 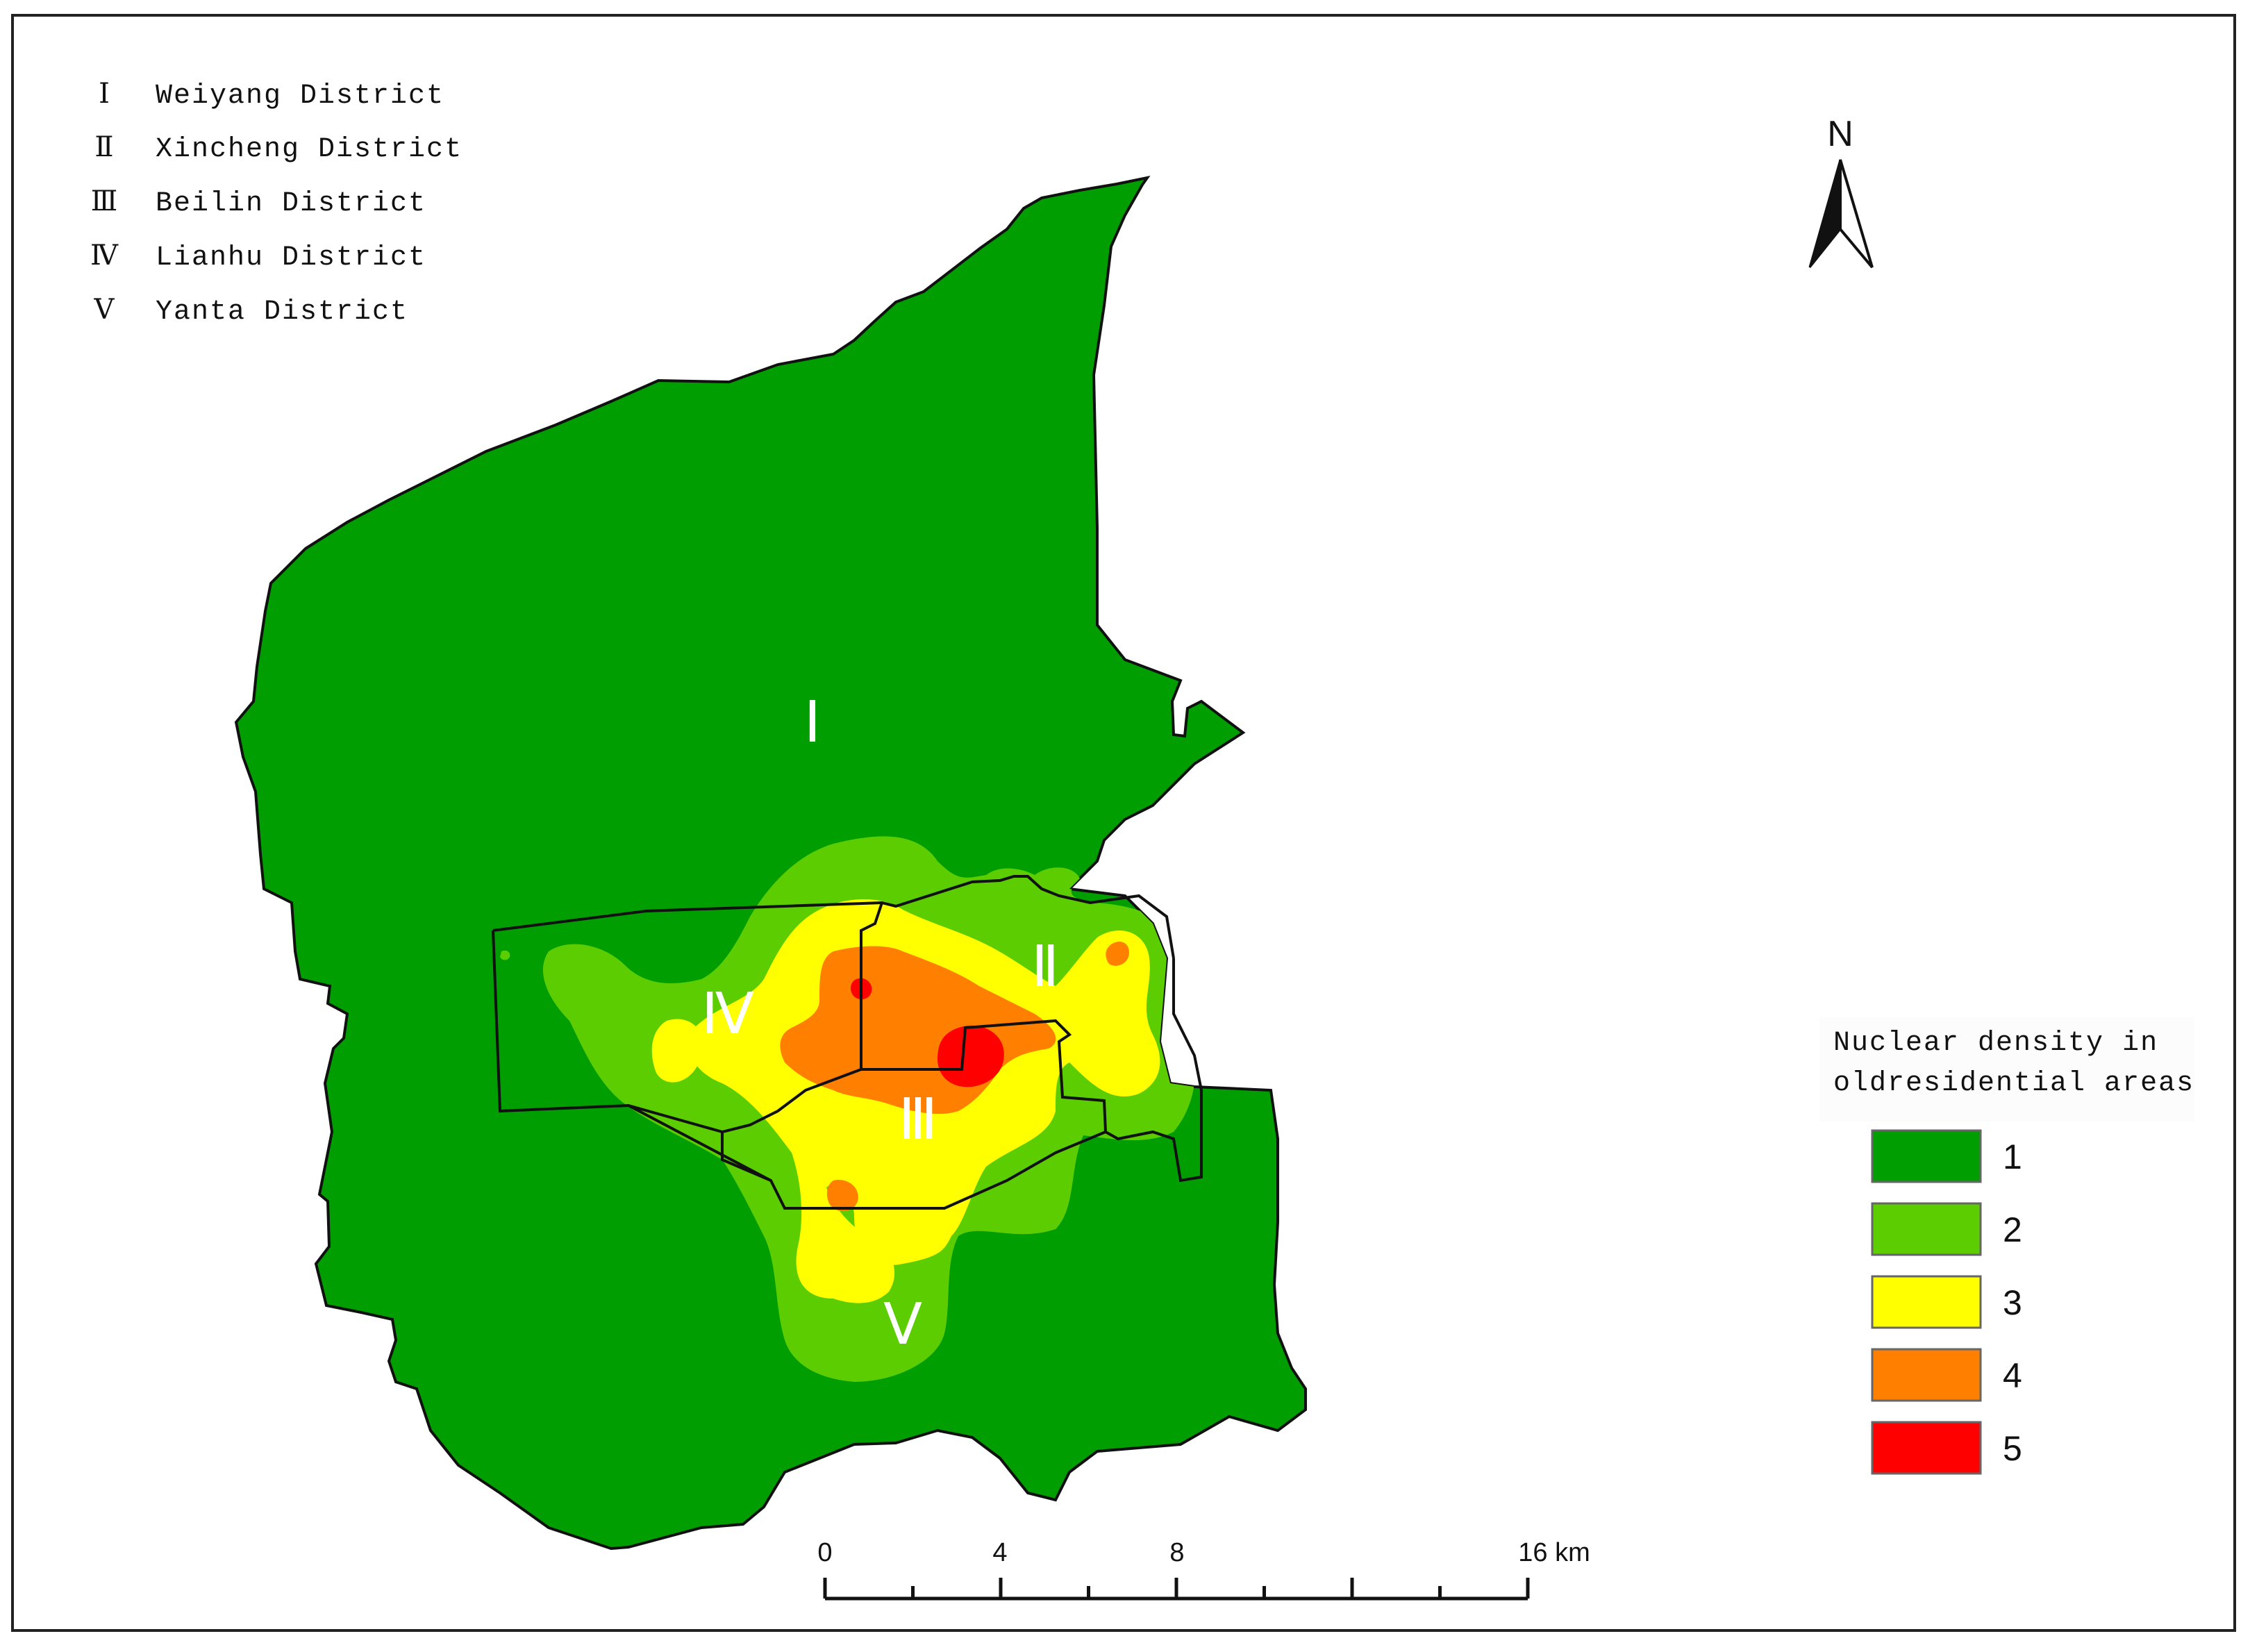 What do you see at coordinates (1840, 134) in the screenshot?
I see `north-label: N` at bounding box center [1840, 134].